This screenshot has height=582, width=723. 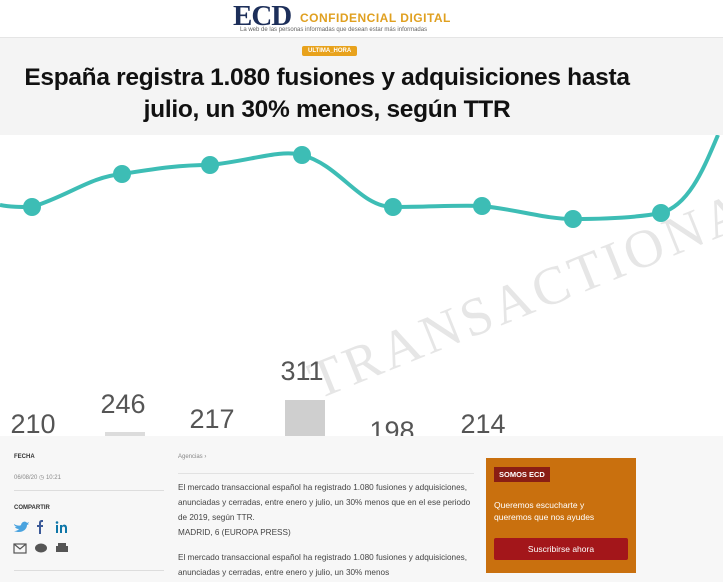 I want to click on print-icon, so click(x=62, y=549).